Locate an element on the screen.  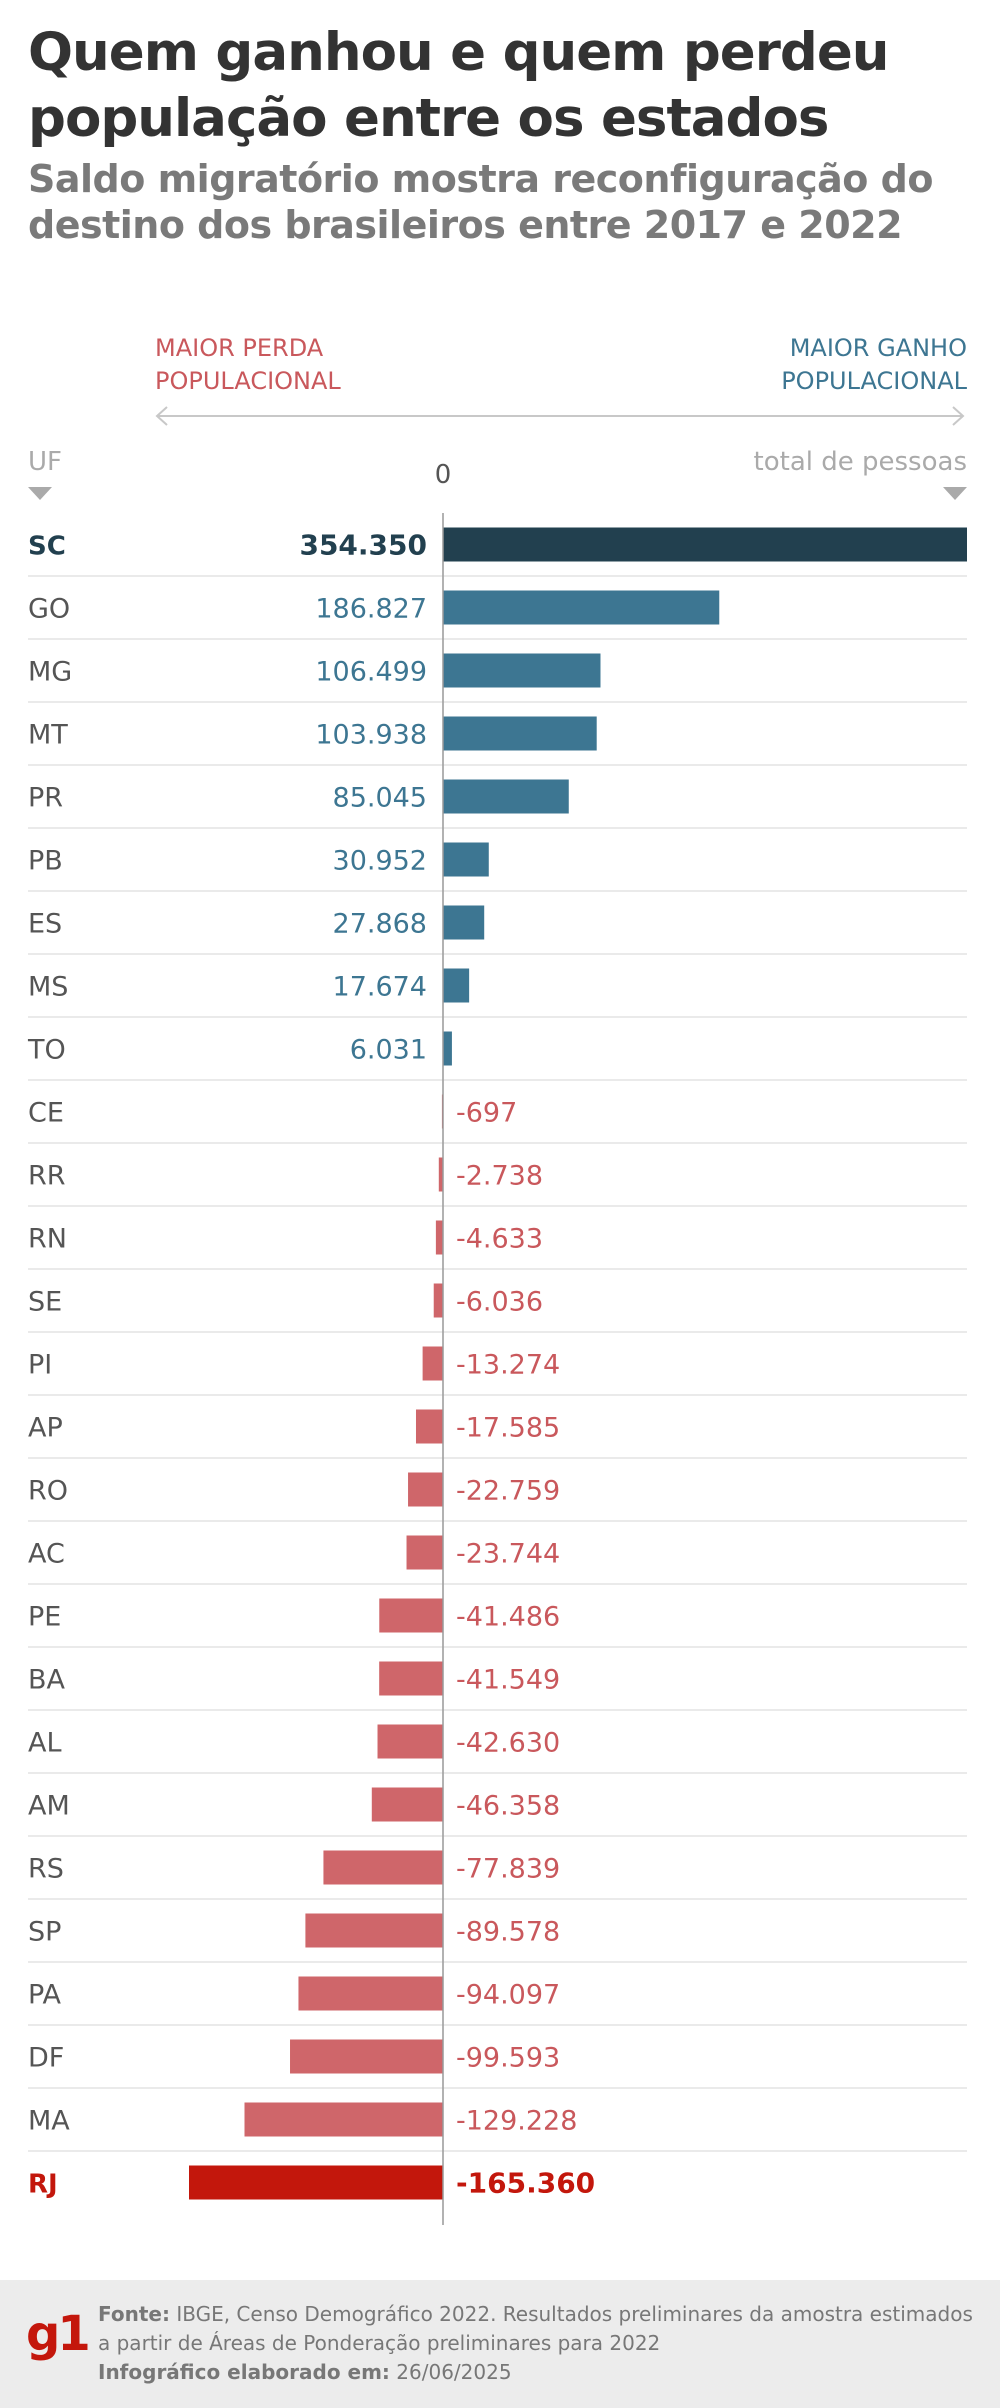
value-label: -41.549 is located at coordinates (508, 1680).